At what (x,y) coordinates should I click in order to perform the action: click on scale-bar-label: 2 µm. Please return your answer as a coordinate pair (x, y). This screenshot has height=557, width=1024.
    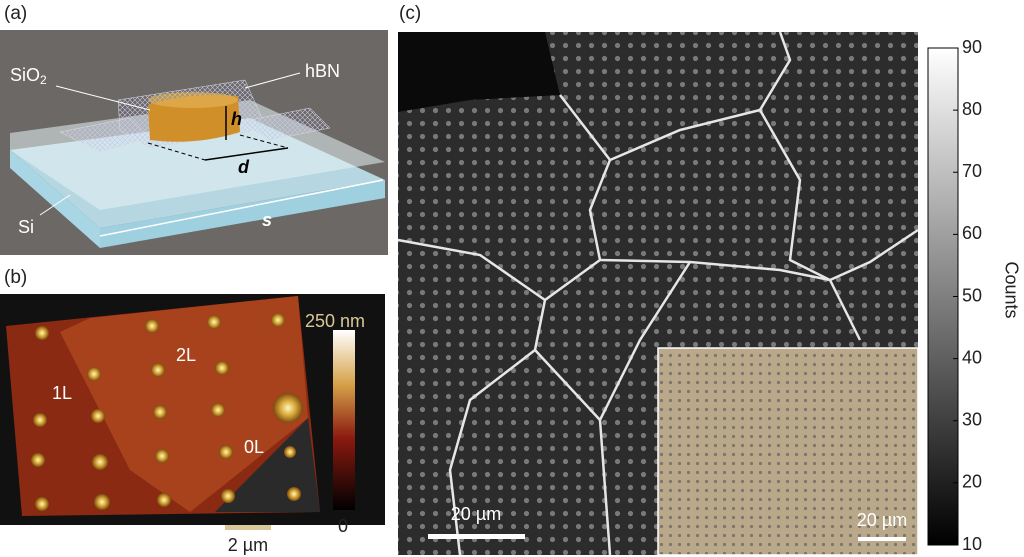
    Looking at the image, I should click on (248, 545).